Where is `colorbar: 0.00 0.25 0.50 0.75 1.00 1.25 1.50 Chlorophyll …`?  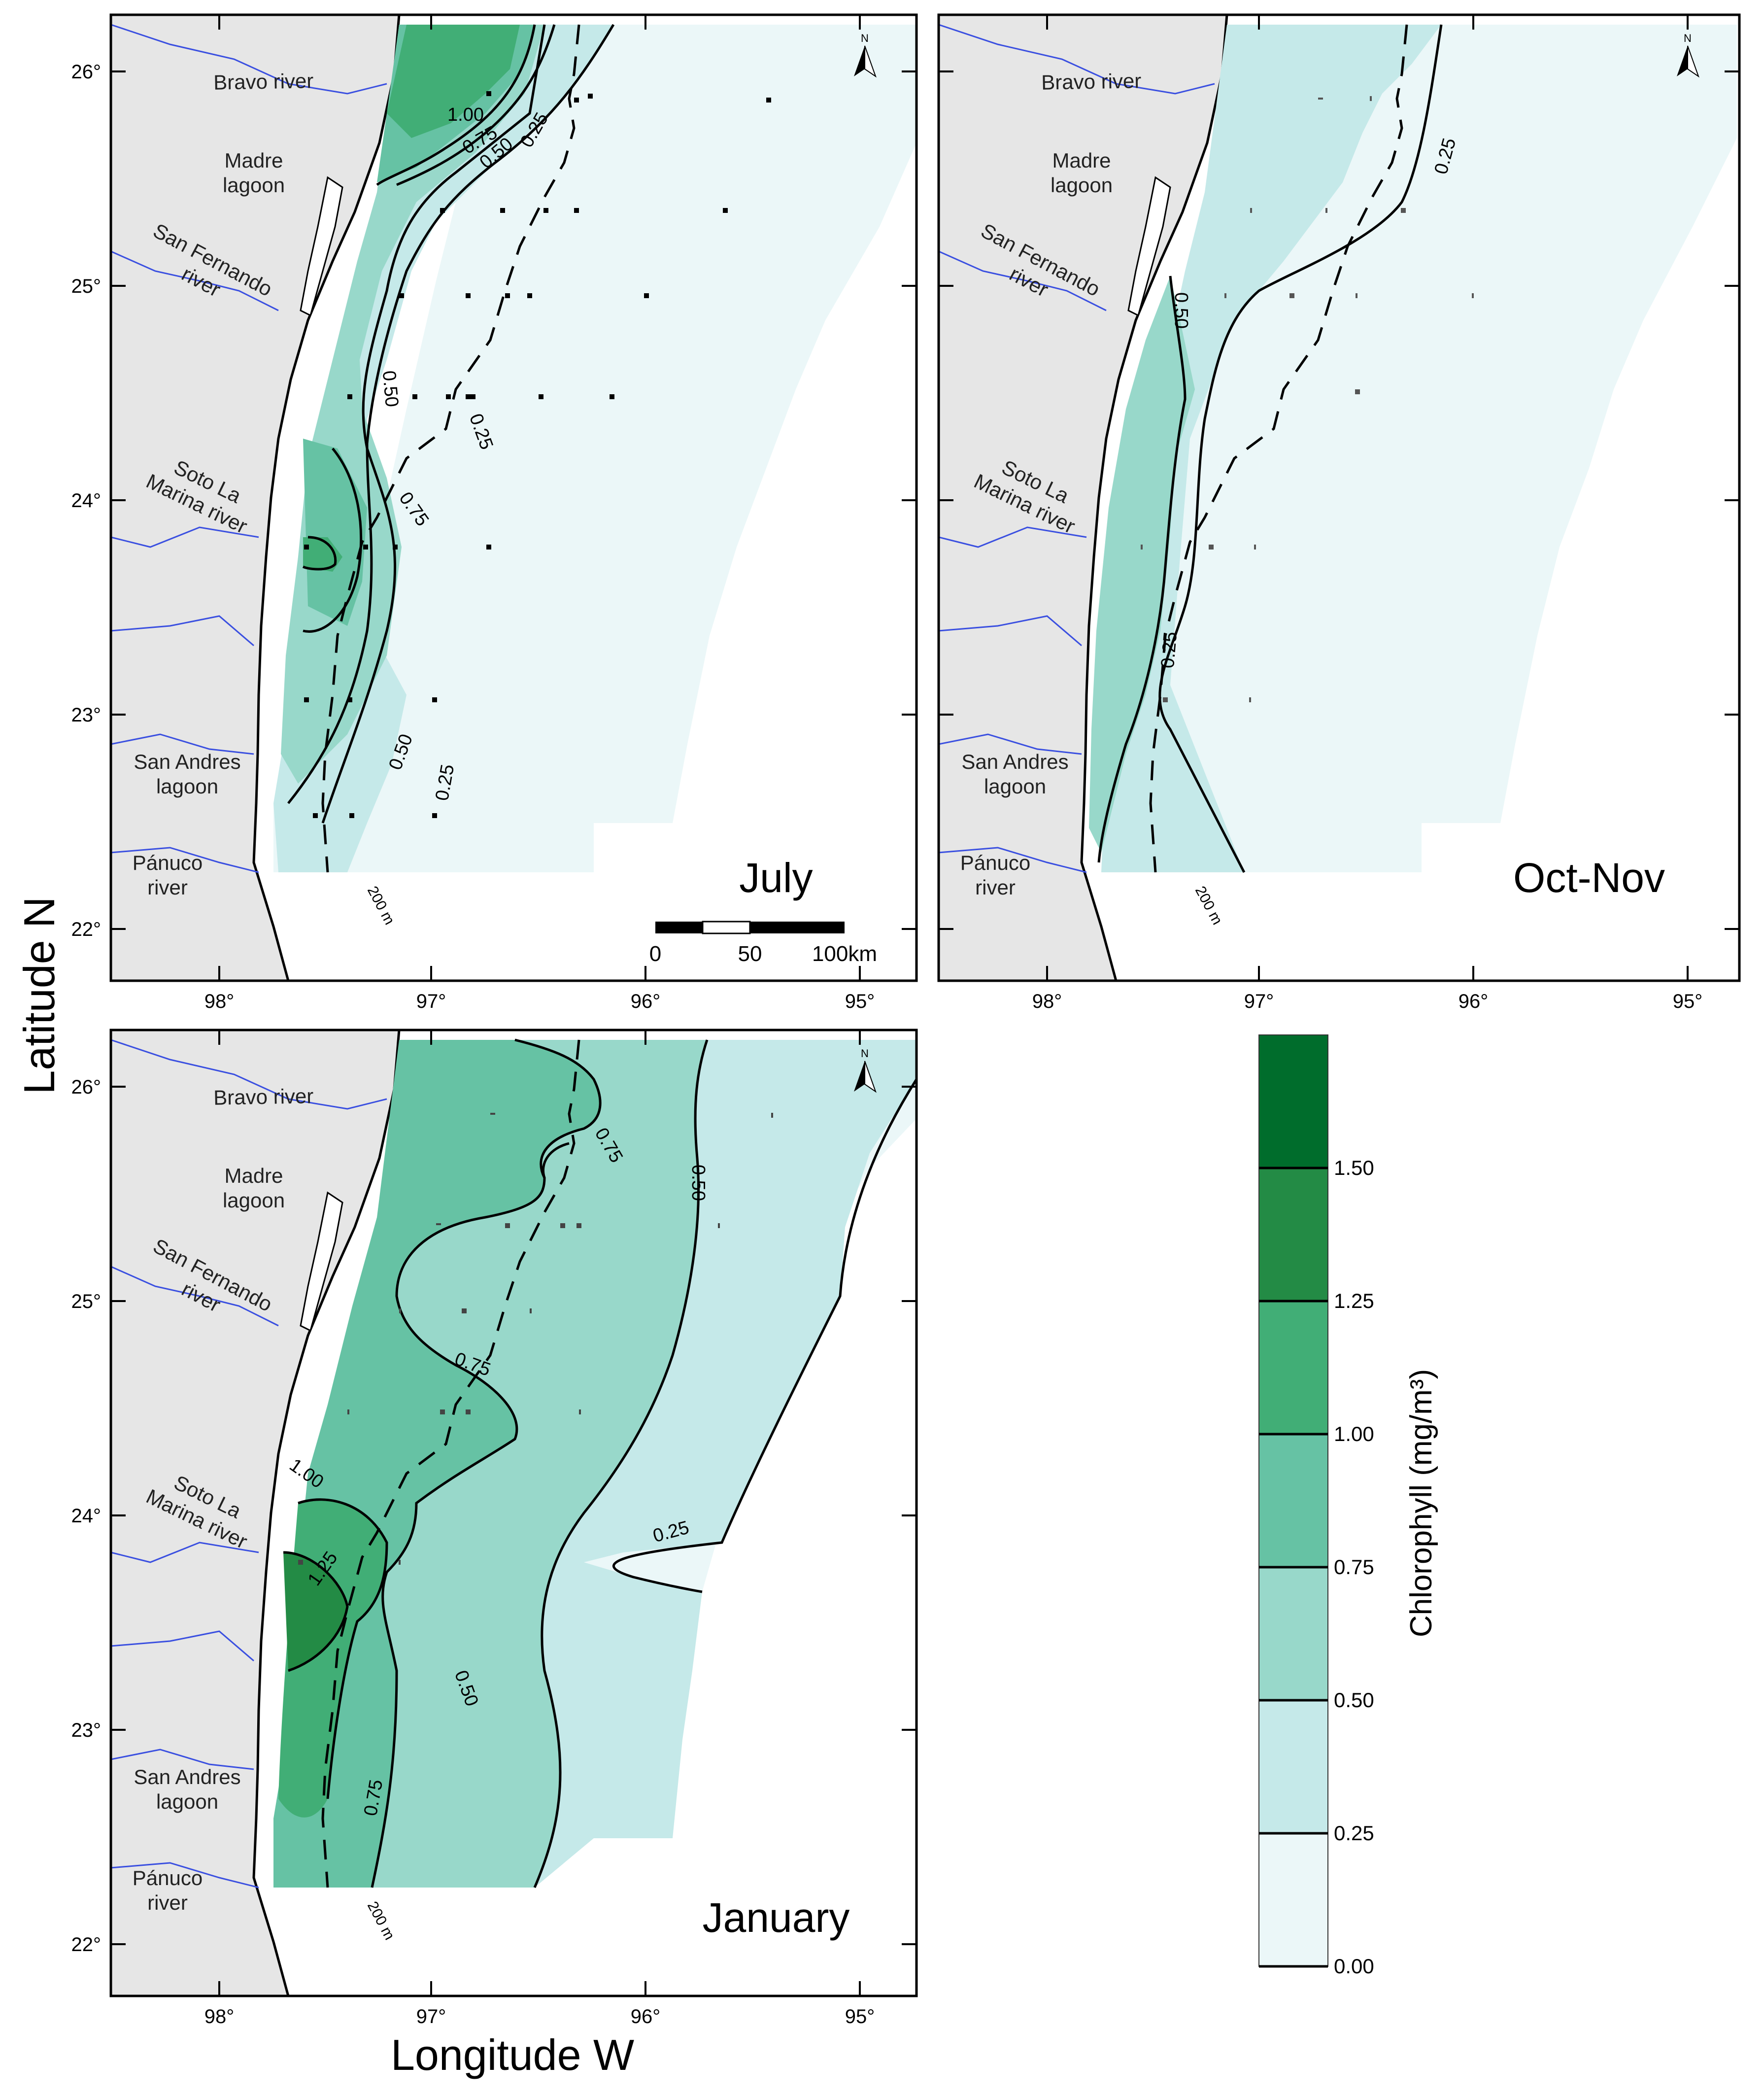 colorbar: 0.00 0.25 0.50 0.75 1.00 1.25 1.50 Chlorophyll … is located at coordinates (1348, 1506).